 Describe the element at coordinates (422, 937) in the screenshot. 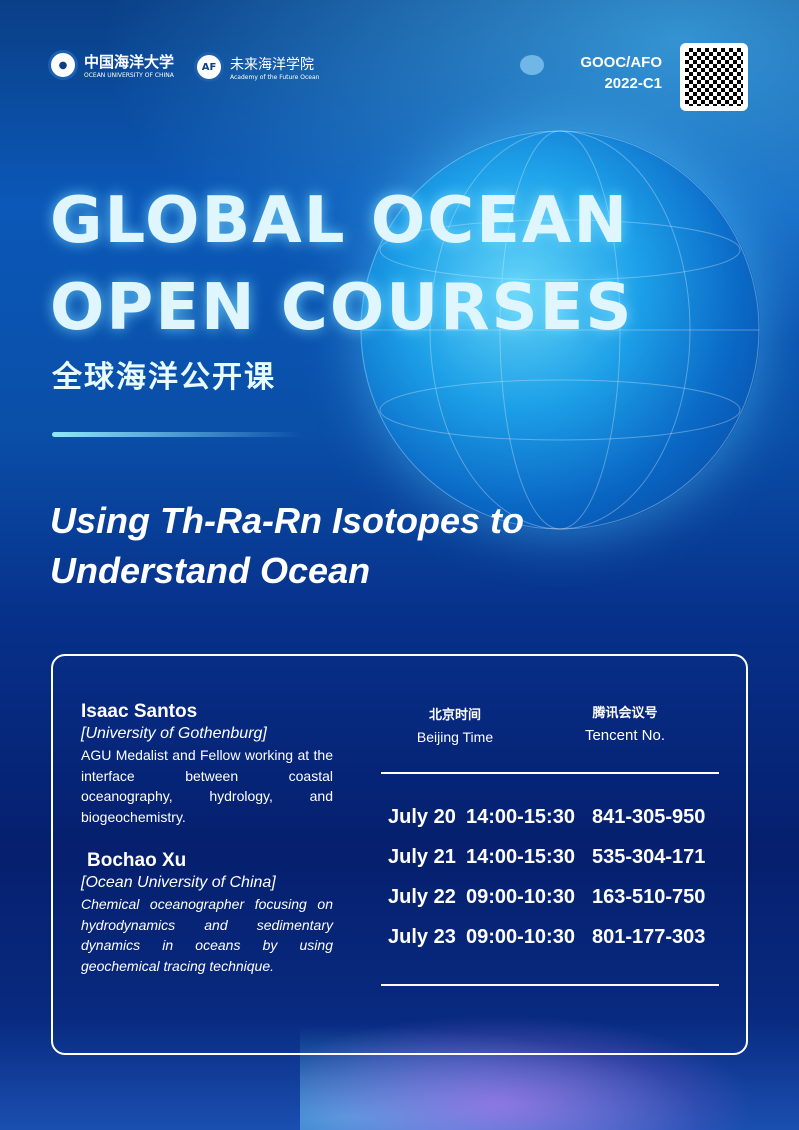

I see `date: July 23` at that location.